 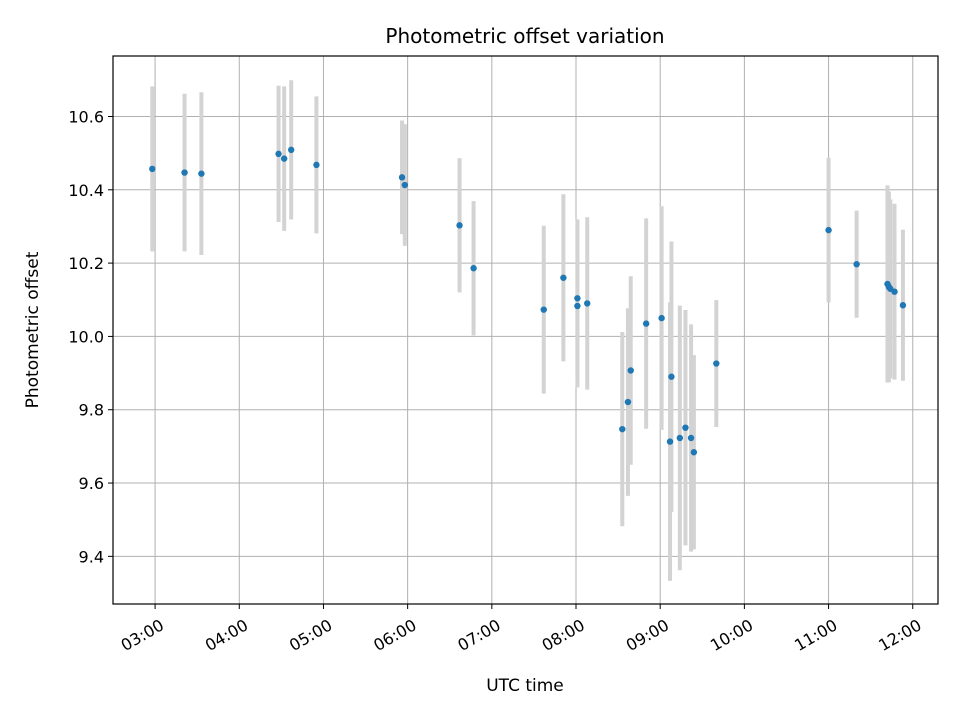 What do you see at coordinates (91, 556) in the screenshot?
I see `y-tick-label: 9.4` at bounding box center [91, 556].